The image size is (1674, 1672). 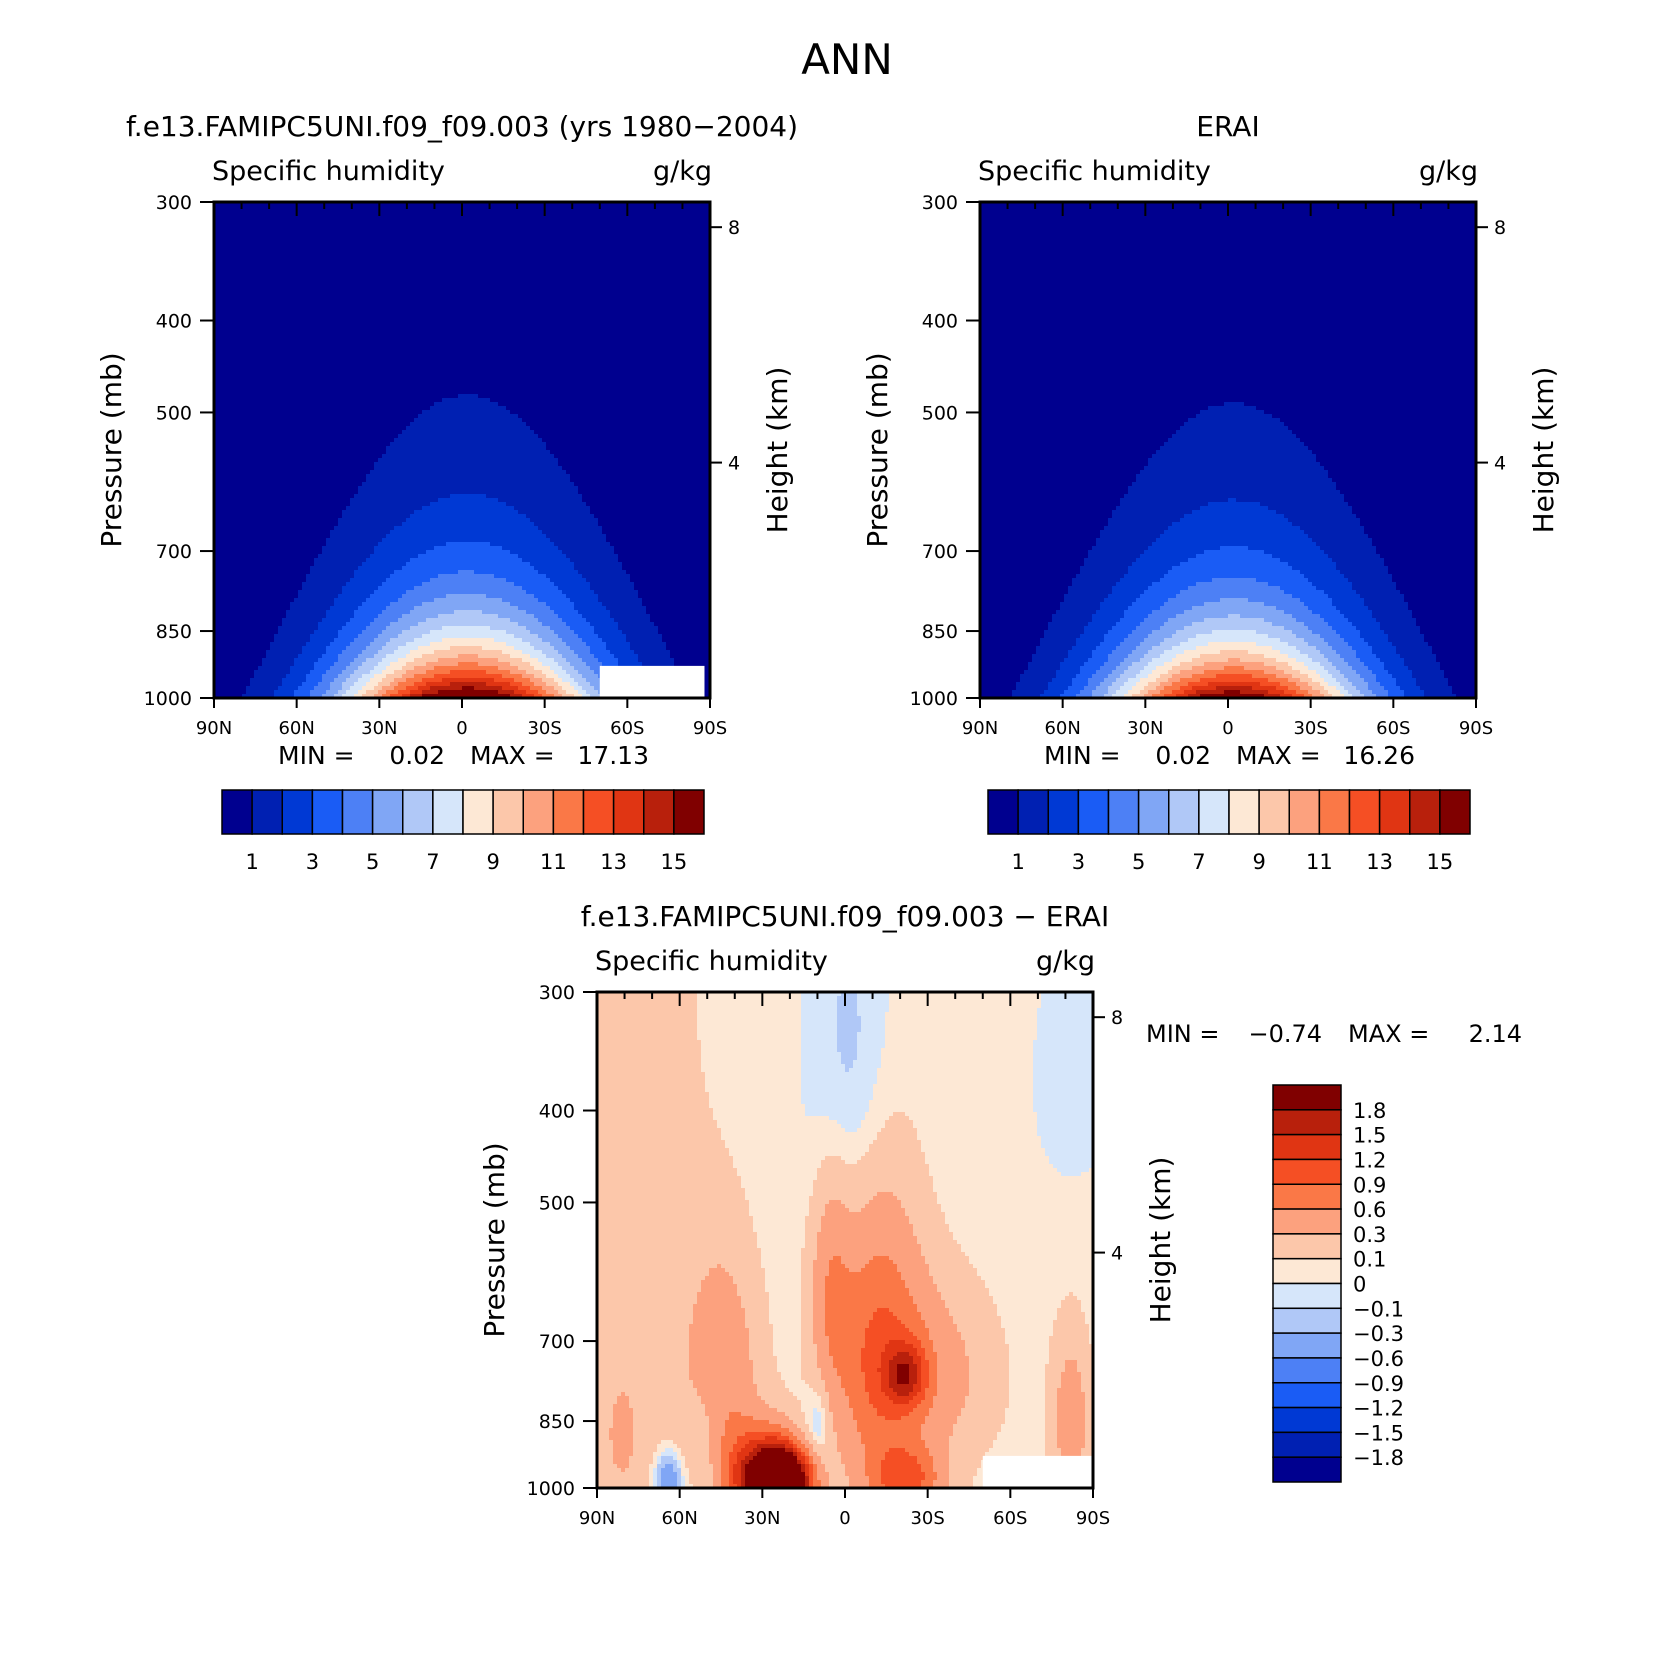 I want to click on max-label-diff: MAX =, so click(x=1388, y=1034).